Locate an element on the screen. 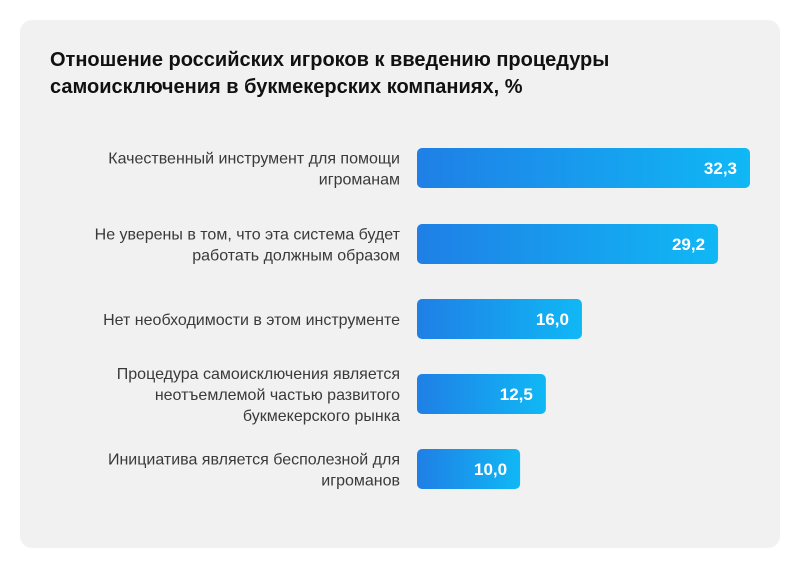 This screenshot has width=800, height=568. category-label: Нет необходимости в этом инструменте is located at coordinates (251, 320).